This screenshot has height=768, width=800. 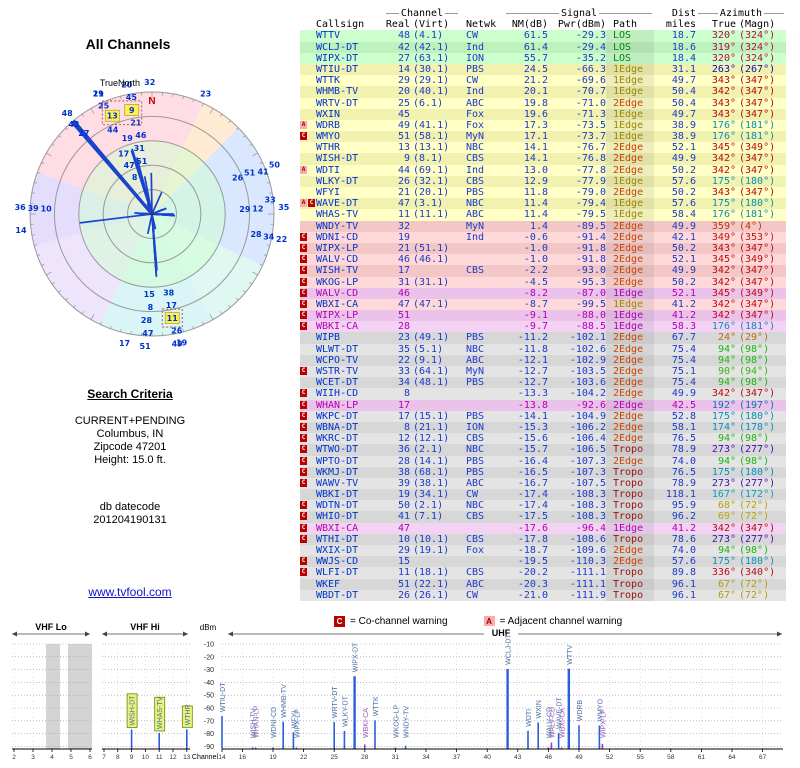 What do you see at coordinates (587, 539) in the screenshot?
I see `cell-power: -108.6` at bounding box center [587, 539].